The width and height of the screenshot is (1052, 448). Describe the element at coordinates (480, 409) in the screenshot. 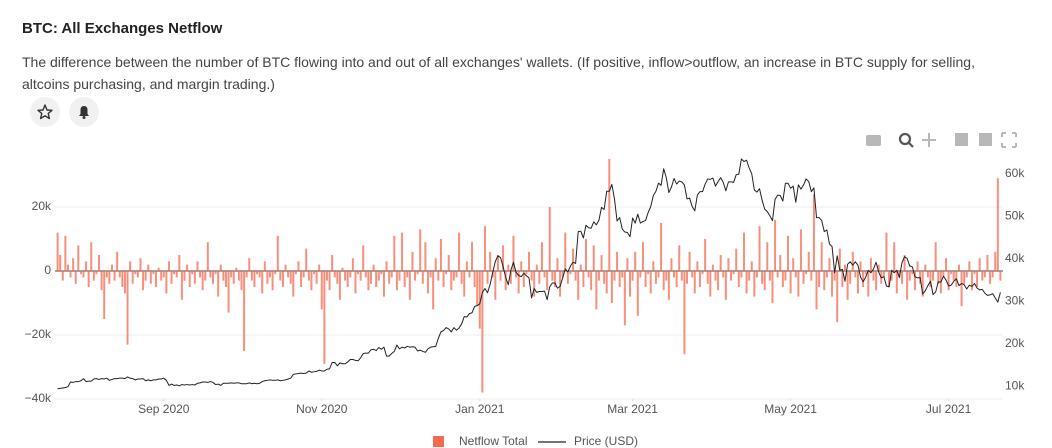

I see `x-tick-label: Jan 2021` at that location.